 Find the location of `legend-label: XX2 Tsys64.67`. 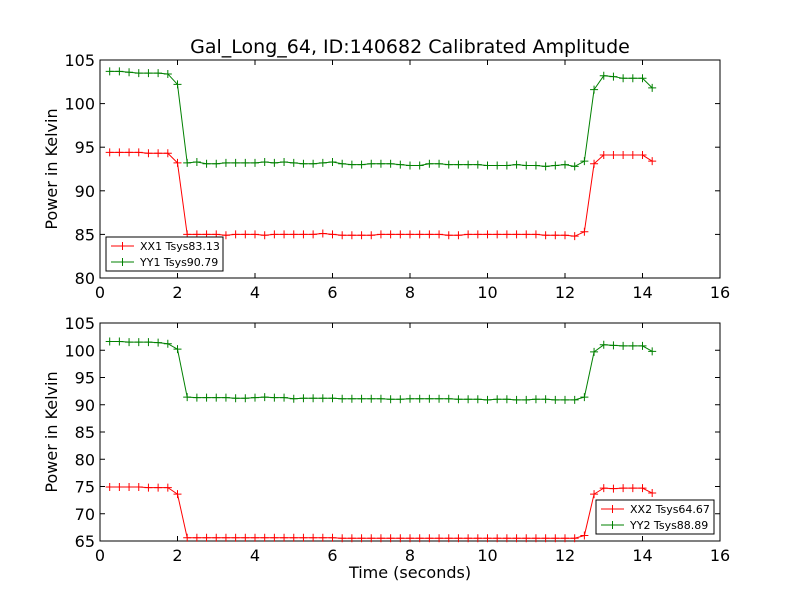

legend-label: XX2 Tsys64.67 is located at coordinates (670, 509).